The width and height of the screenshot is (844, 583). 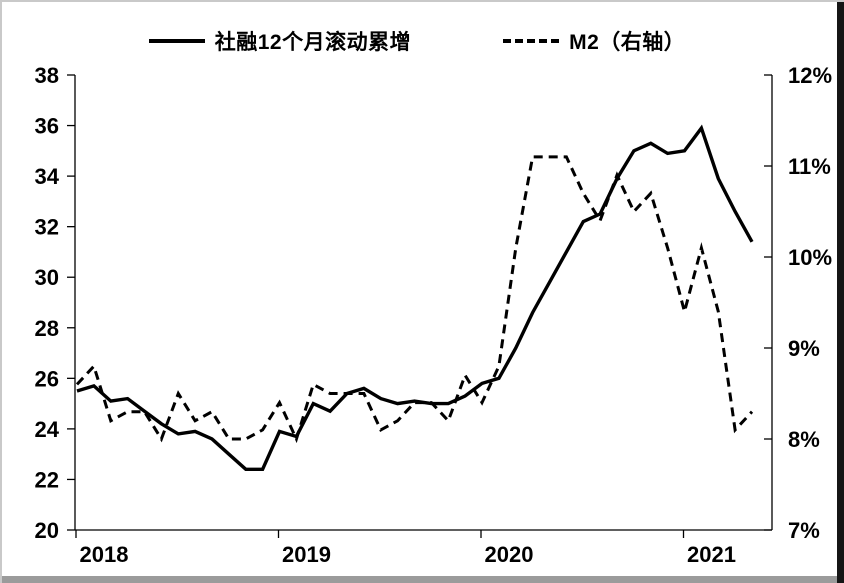 What do you see at coordinates (47, 479) in the screenshot?
I see `y-left-tick-label: 22` at bounding box center [47, 479].